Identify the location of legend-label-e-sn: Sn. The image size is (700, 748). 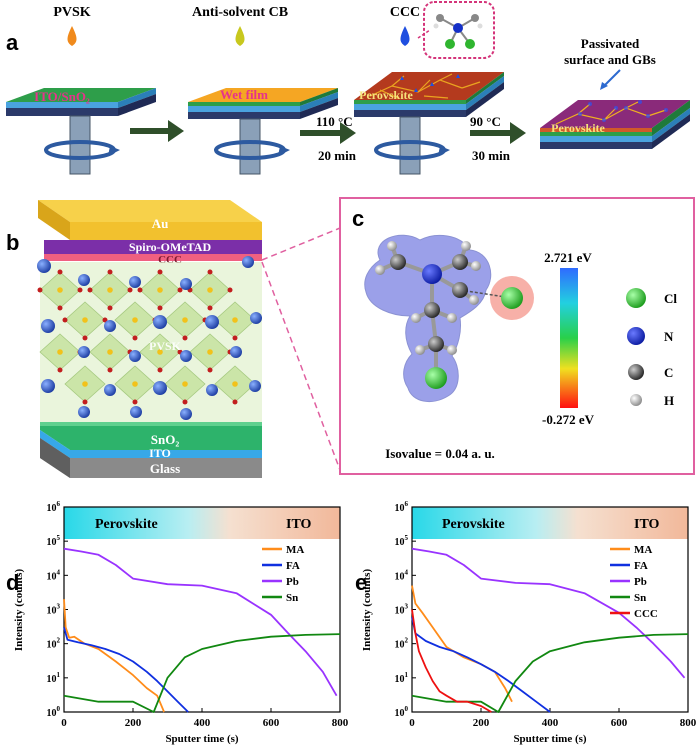
(640, 598).